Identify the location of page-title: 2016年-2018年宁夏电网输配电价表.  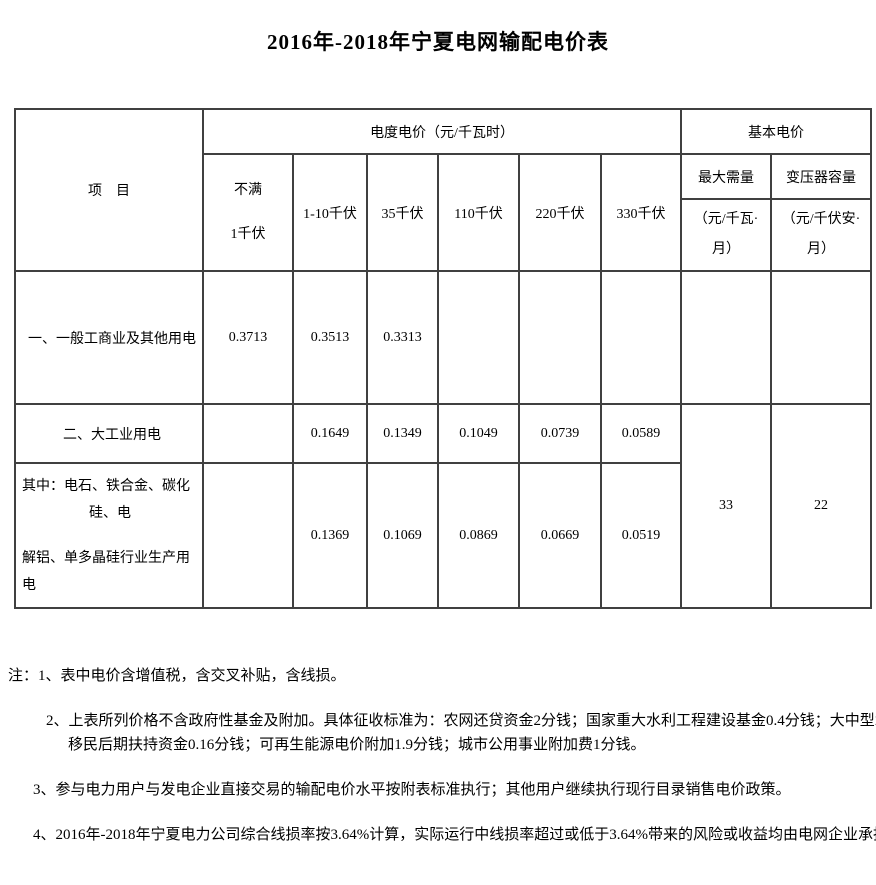
(438, 42).